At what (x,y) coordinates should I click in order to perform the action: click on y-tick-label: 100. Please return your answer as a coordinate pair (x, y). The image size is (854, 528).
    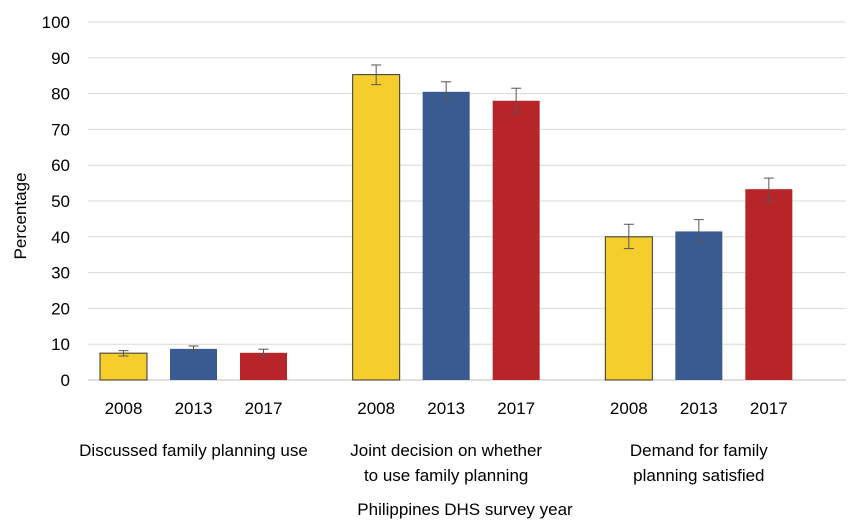
    Looking at the image, I should click on (56, 22).